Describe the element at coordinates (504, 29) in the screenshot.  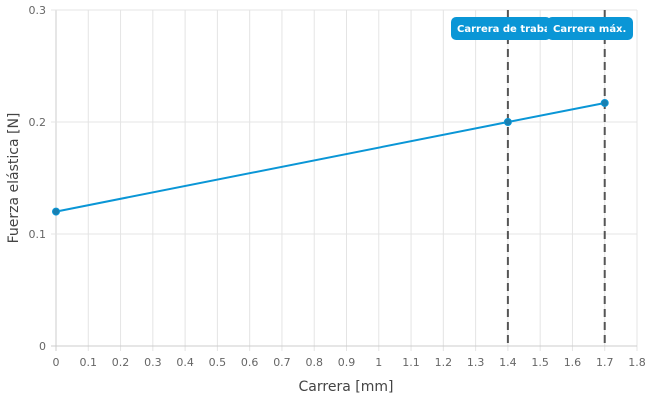
I see `annotation-label-carrera-de-traba: Carrera de traba` at that location.